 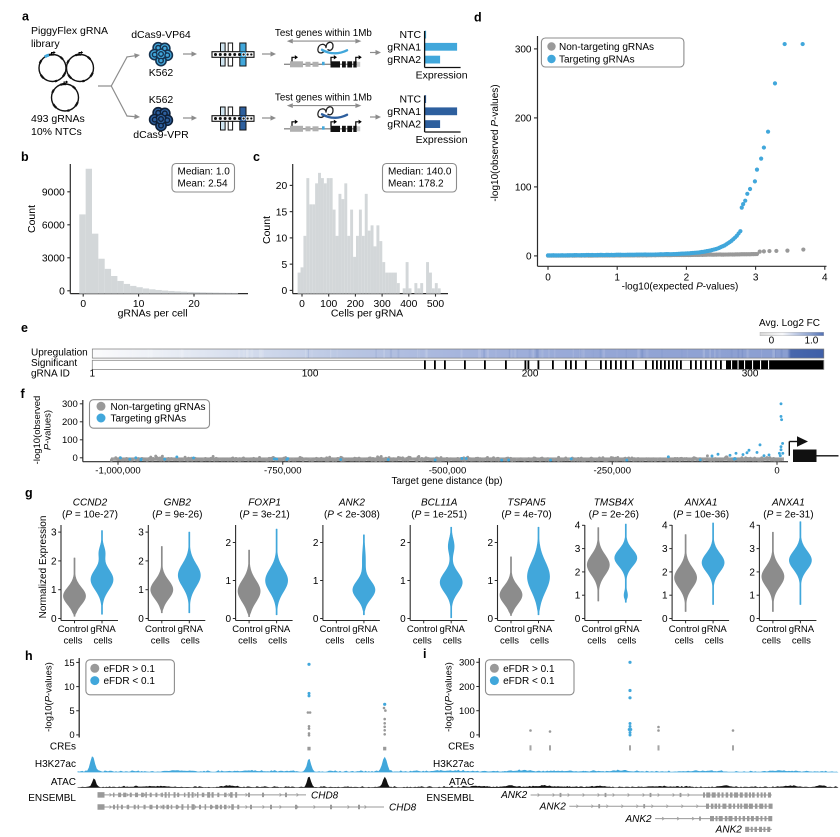 What do you see at coordinates (578, 526) in the screenshot?
I see `svg-text: 4` at bounding box center [578, 526].